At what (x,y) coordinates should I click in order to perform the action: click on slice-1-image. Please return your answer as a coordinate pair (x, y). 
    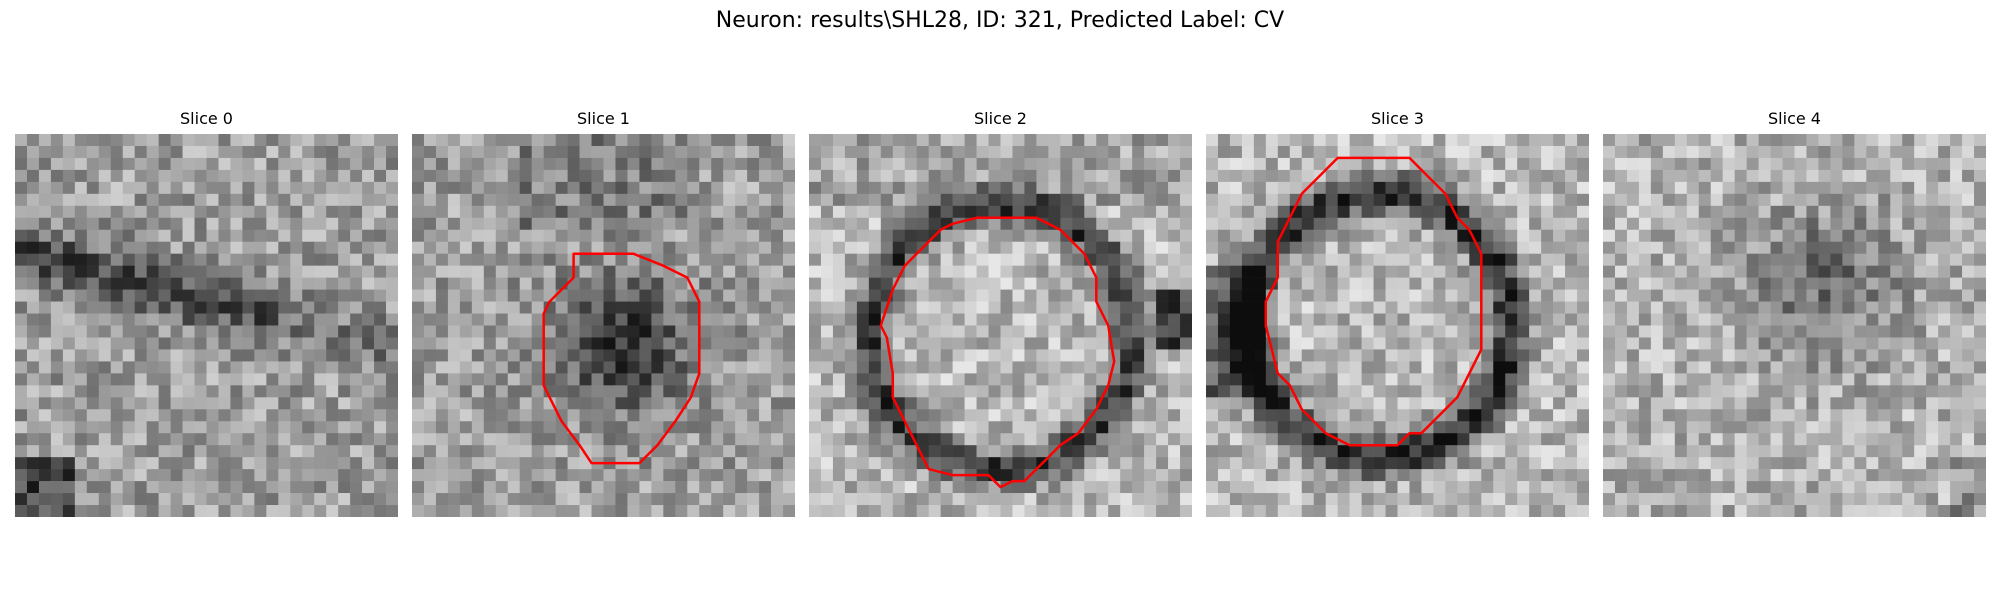
    Looking at the image, I should click on (603, 325).